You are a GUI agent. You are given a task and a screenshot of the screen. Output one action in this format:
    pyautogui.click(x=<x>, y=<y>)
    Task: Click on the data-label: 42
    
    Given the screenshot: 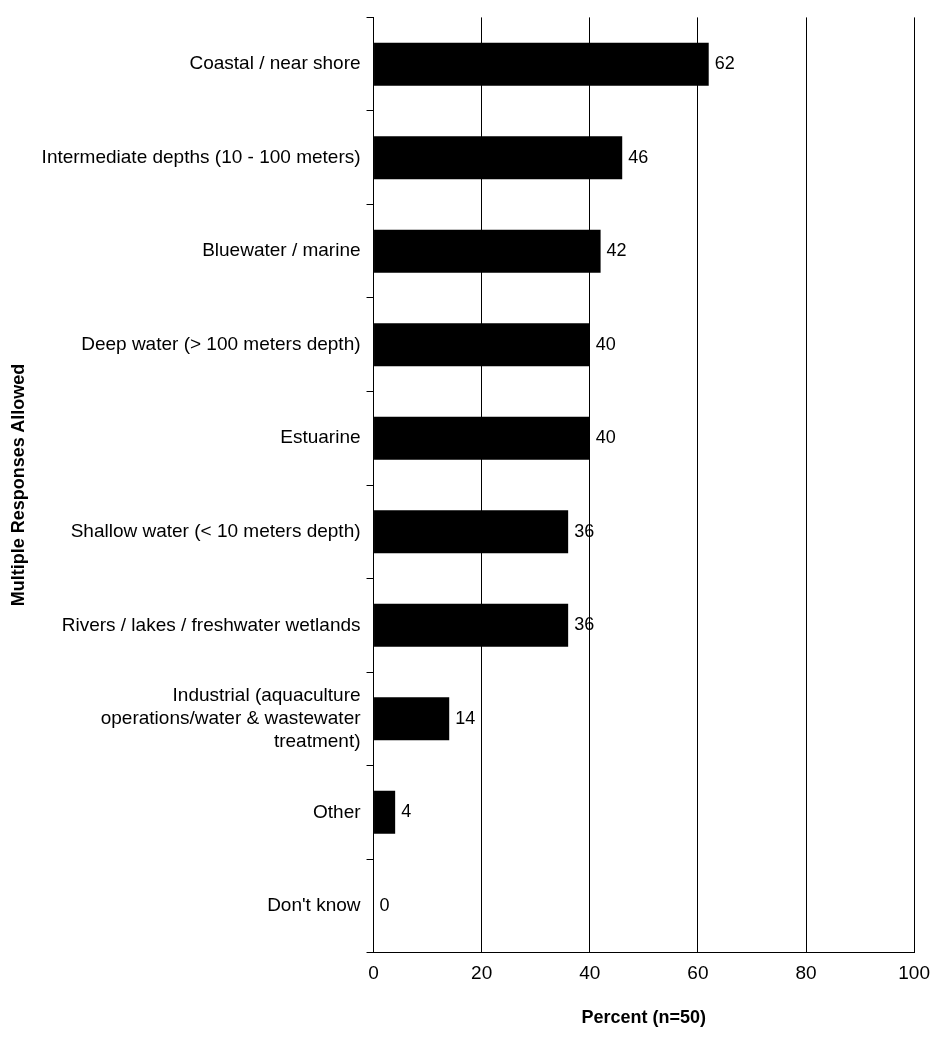 What is the action you would take?
    pyautogui.click(x=616, y=250)
    